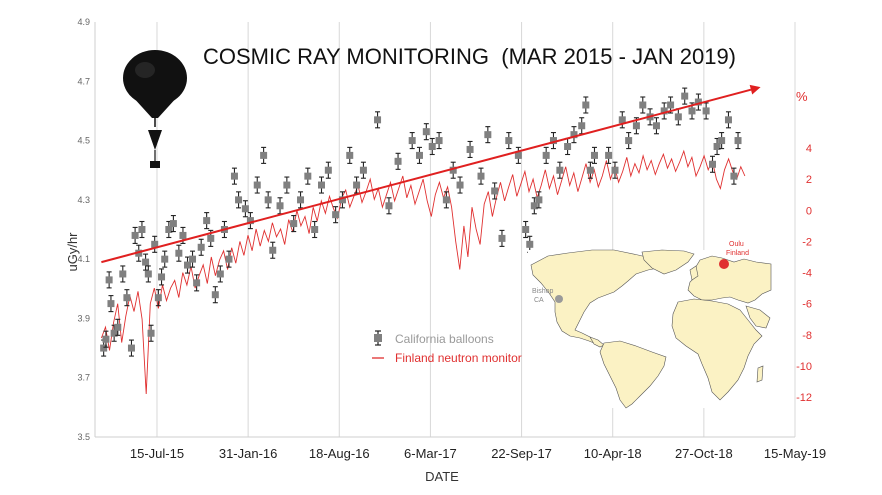  Describe the element at coordinates (248, 453) in the screenshot. I see `x-tick-label: 31-Jan-16` at that location.